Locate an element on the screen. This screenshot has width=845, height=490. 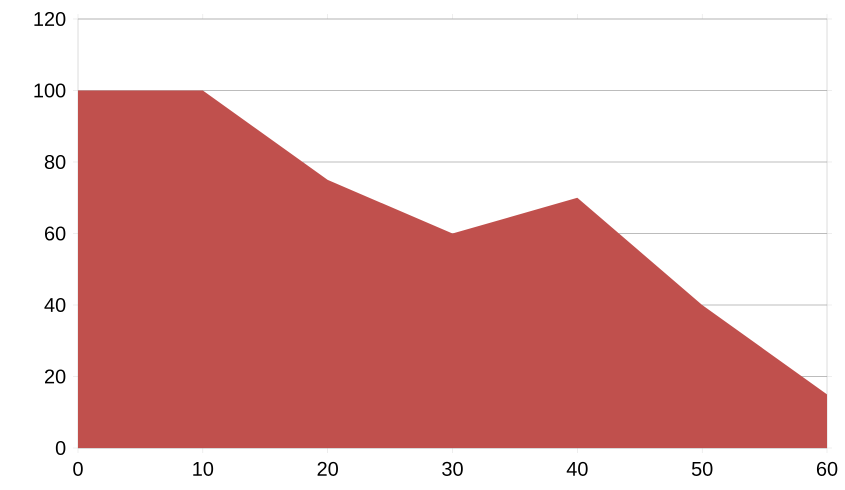
y-tick-label: 80 is located at coordinates (55, 162).